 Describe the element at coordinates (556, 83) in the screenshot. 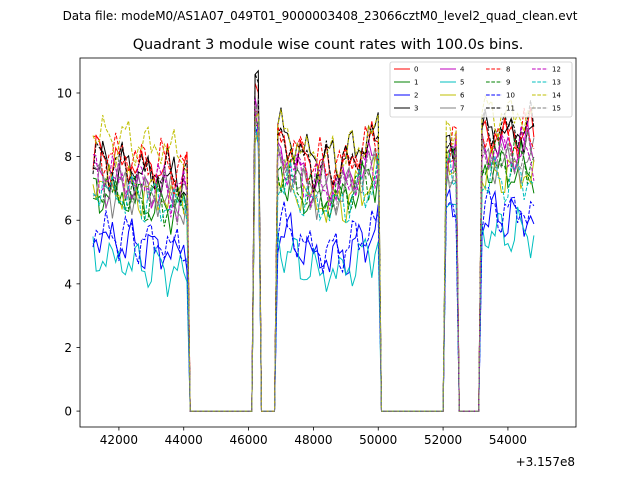

I see `legend-label-13: 13` at that location.